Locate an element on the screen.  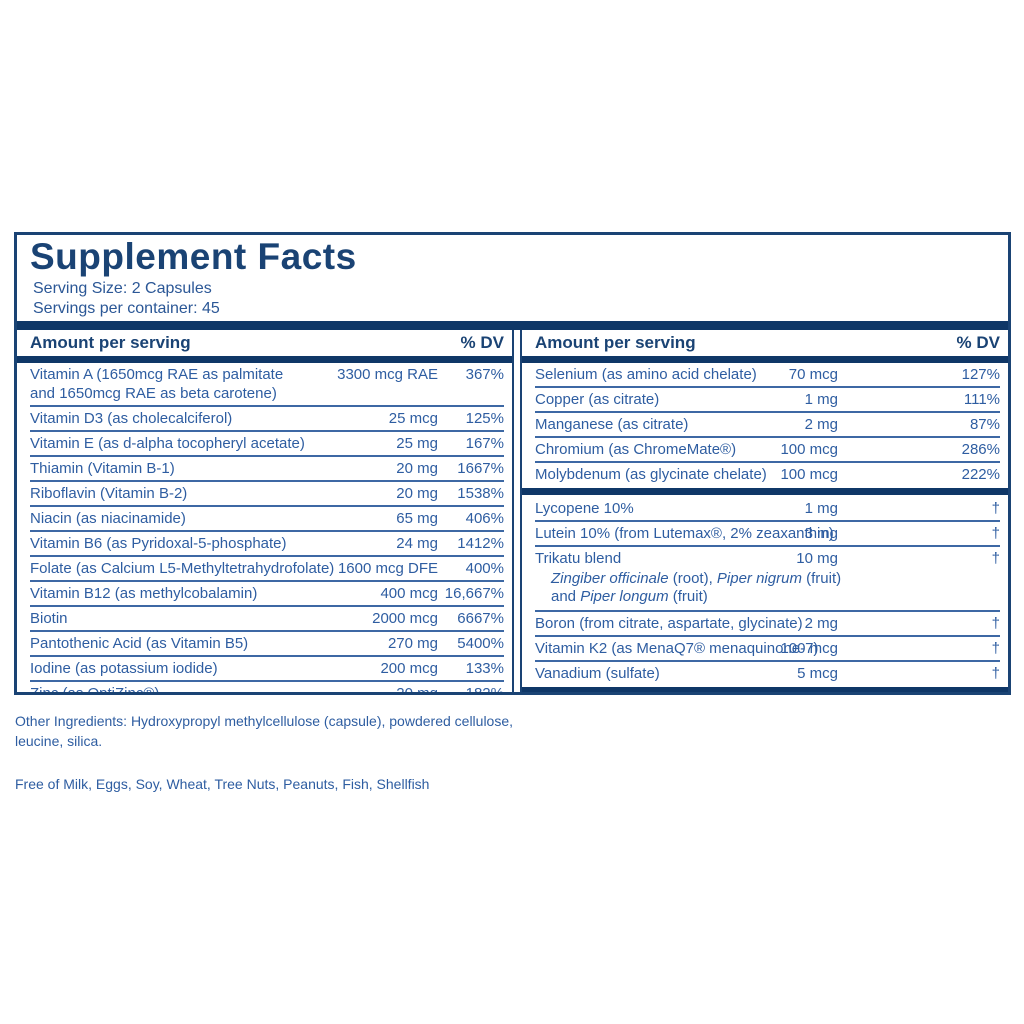
botanical-latin-name: Zingiber officinale is located at coordinates (610, 578).